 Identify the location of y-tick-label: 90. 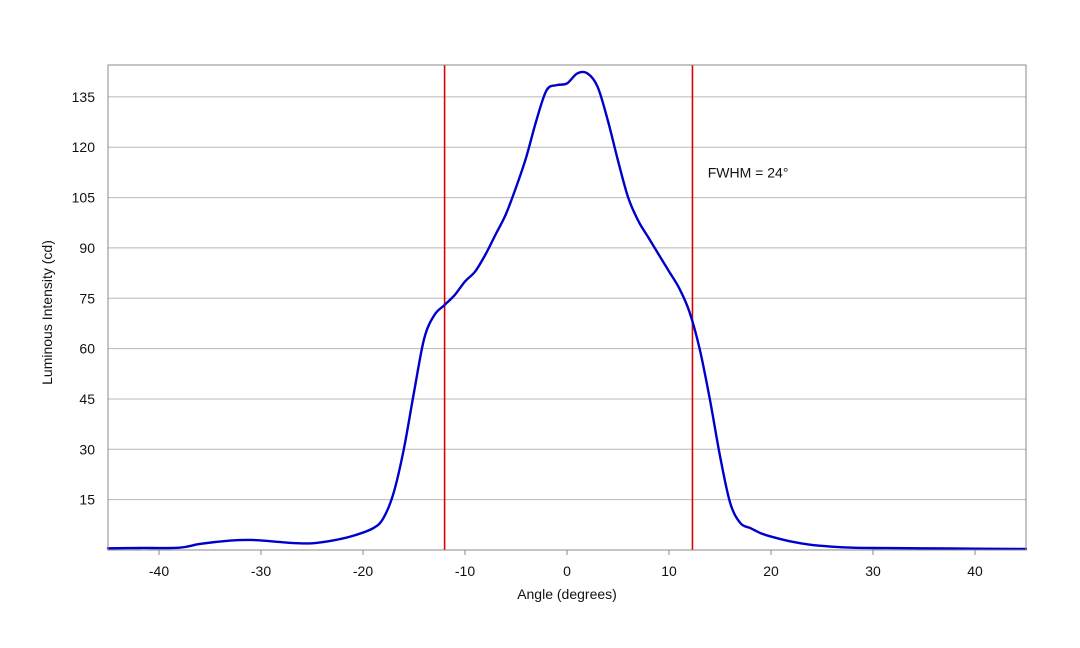
(87, 248).